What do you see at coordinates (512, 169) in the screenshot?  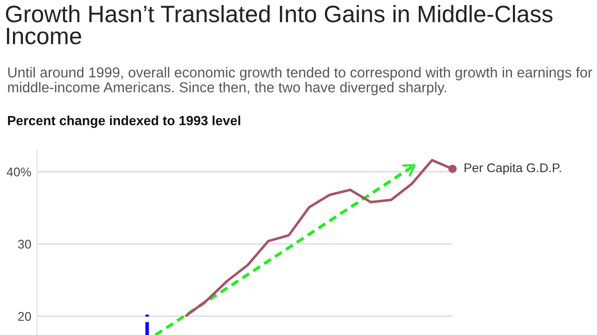 I see `series-label: Per Capita G.D.P.` at bounding box center [512, 169].